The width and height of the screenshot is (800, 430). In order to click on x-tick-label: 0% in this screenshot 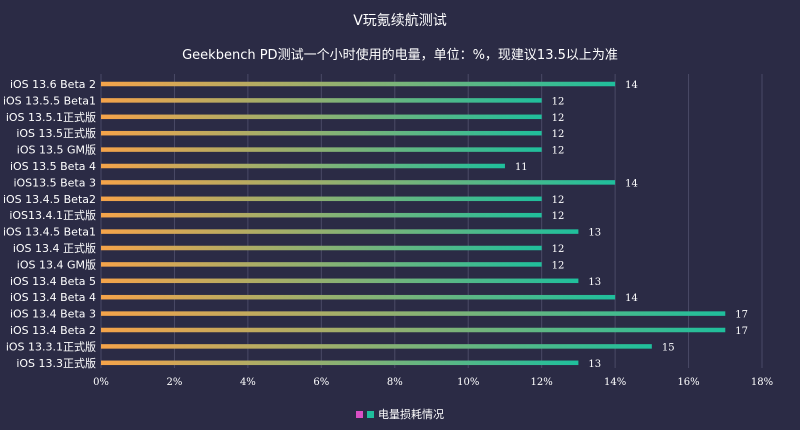, I will do `click(101, 382)`.